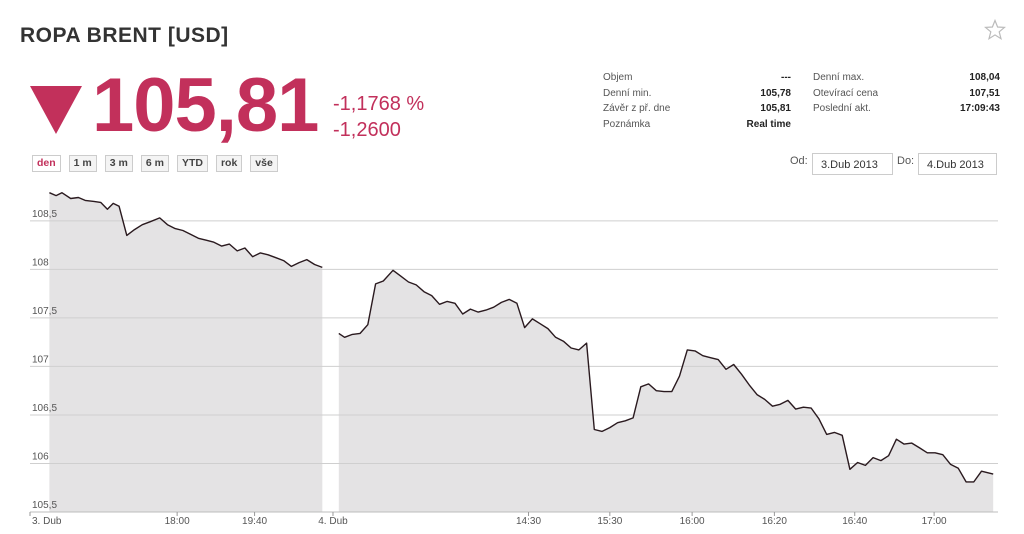 The image size is (1024, 534). I want to click on period-button-rok: rok, so click(229, 163).